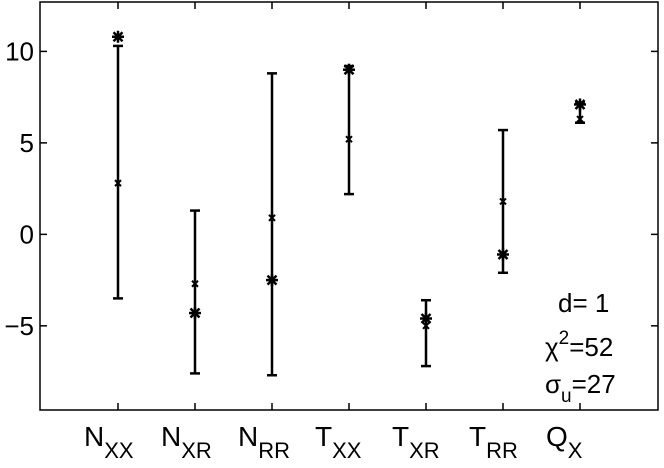 This screenshot has height=468, width=664. I want to click on category-label: TRR, so click(493, 442).